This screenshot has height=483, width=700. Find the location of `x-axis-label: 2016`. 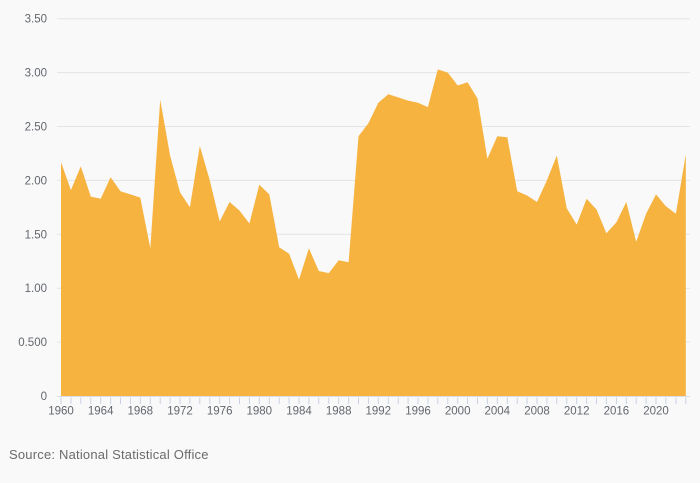

x-axis-label: 2016 is located at coordinates (617, 412).